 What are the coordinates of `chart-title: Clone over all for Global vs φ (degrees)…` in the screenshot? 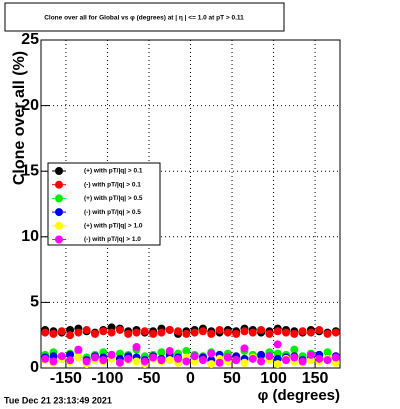 It's located at (144, 18).